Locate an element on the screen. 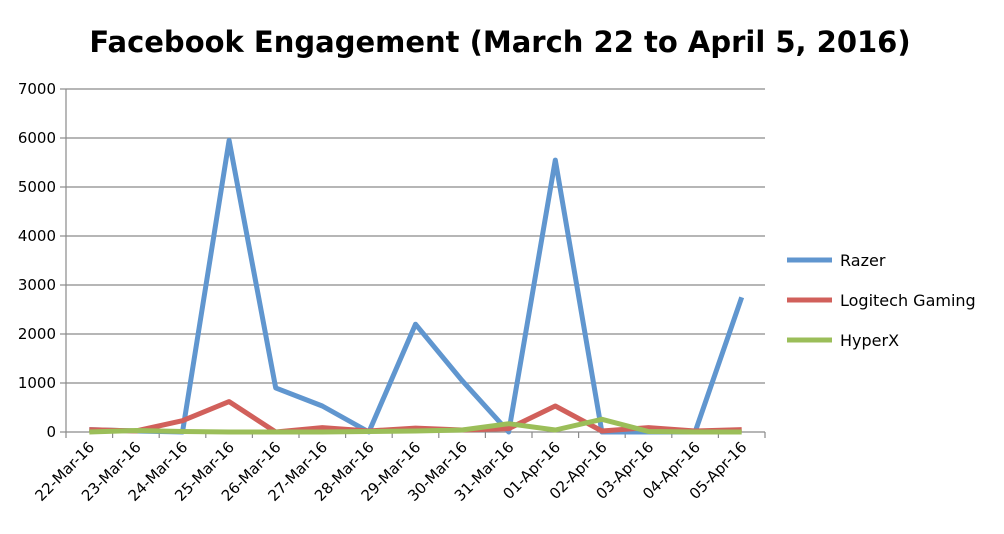 This screenshot has height=534, width=1004. legend-item: HyperX is located at coordinates (843, 340).